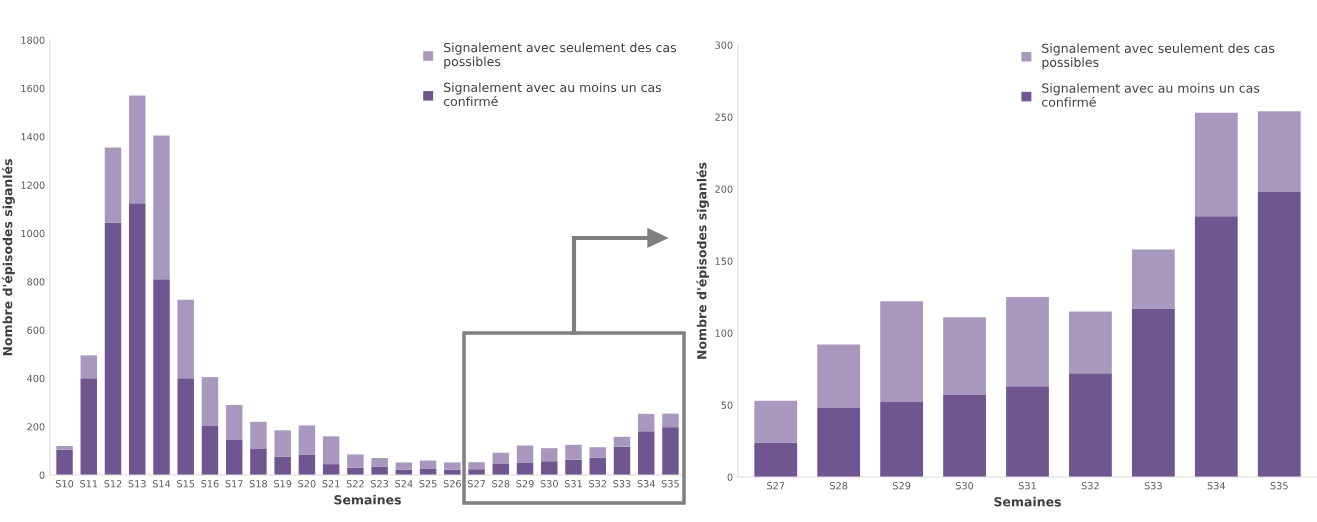 The height and width of the screenshot is (522, 1317). Describe the element at coordinates (724, 261) in the screenshot. I see `y-tick-label: 150` at that location.